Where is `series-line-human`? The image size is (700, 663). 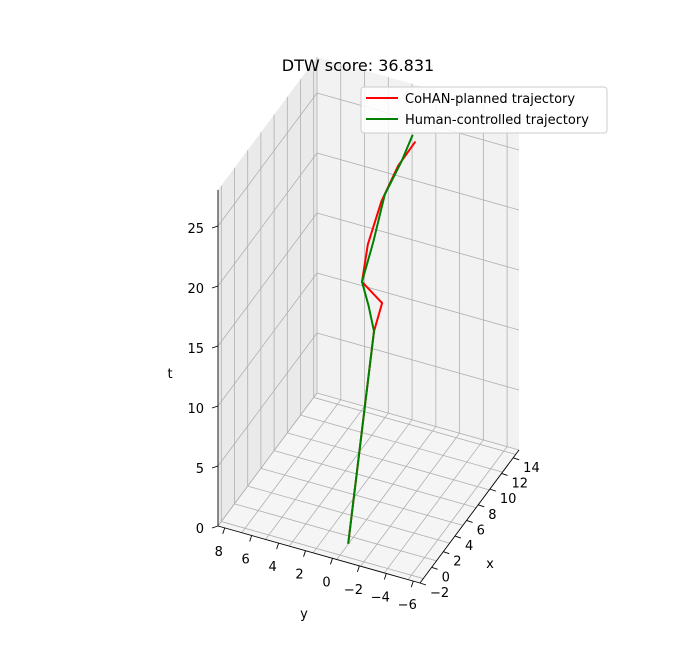 series-line-human is located at coordinates (380, 339).